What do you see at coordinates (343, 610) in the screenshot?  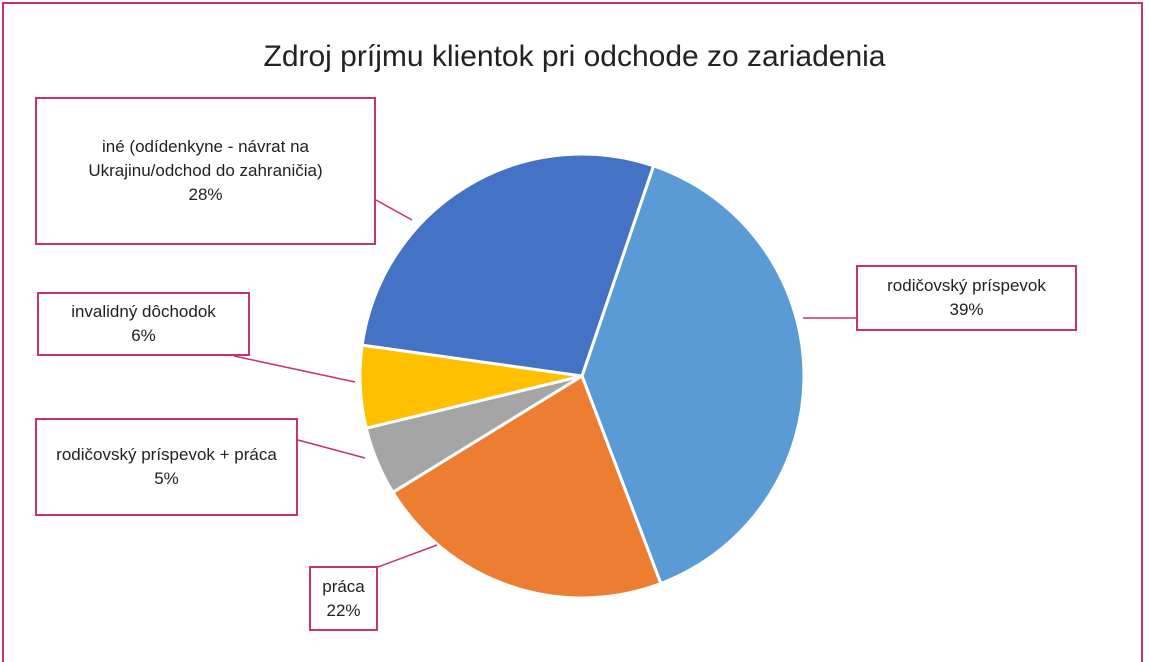 I see `value-label: 22%` at bounding box center [343, 610].